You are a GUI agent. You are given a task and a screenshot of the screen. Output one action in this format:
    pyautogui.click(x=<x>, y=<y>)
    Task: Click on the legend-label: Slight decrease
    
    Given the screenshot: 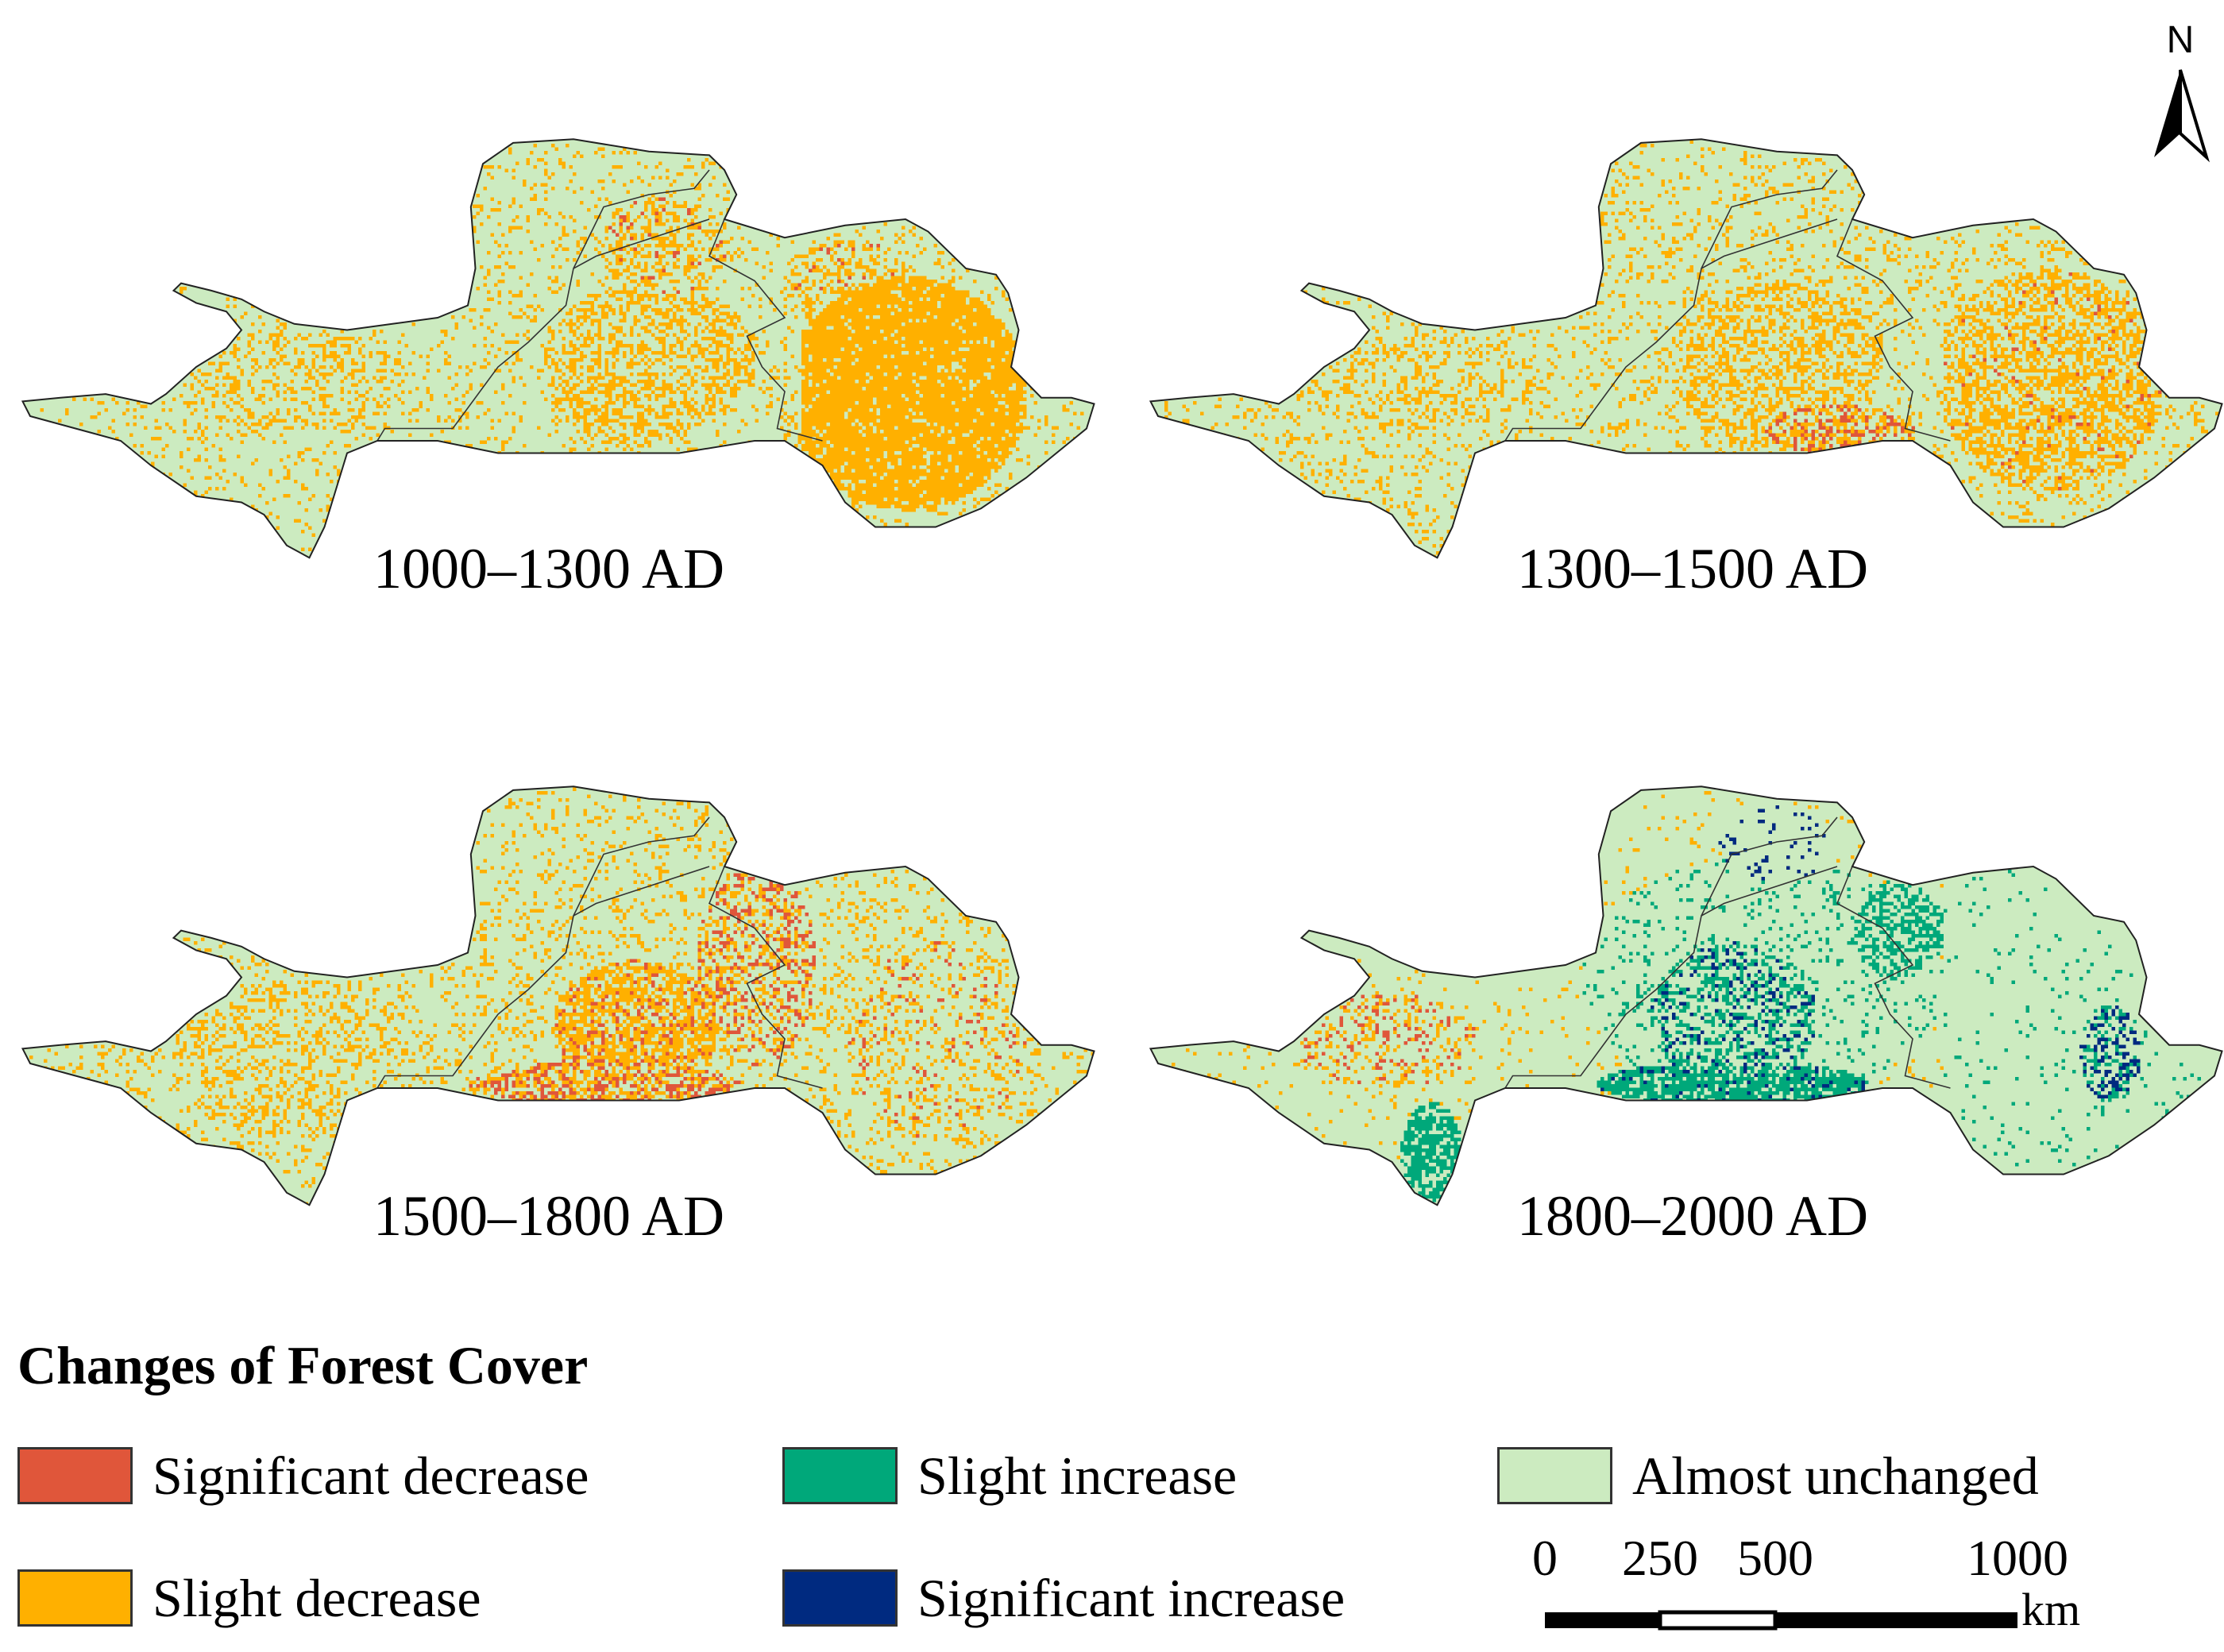 What is the action you would take?
    pyautogui.click(x=317, y=1597)
    